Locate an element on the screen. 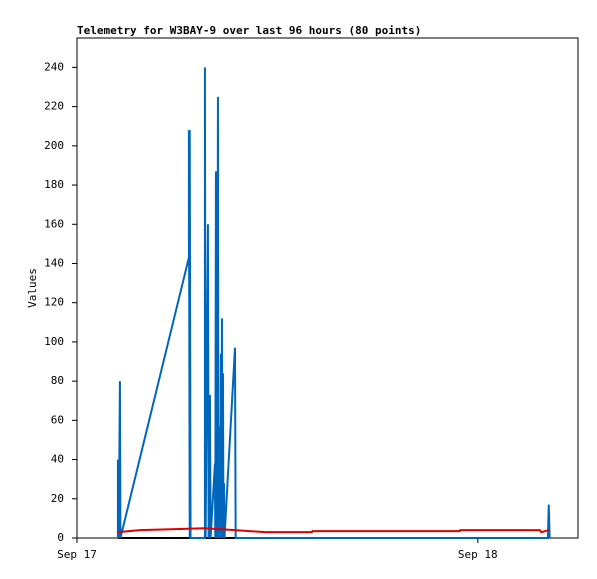 The width and height of the screenshot is (597, 579). y-tick-label: 60 is located at coordinates (57, 419).